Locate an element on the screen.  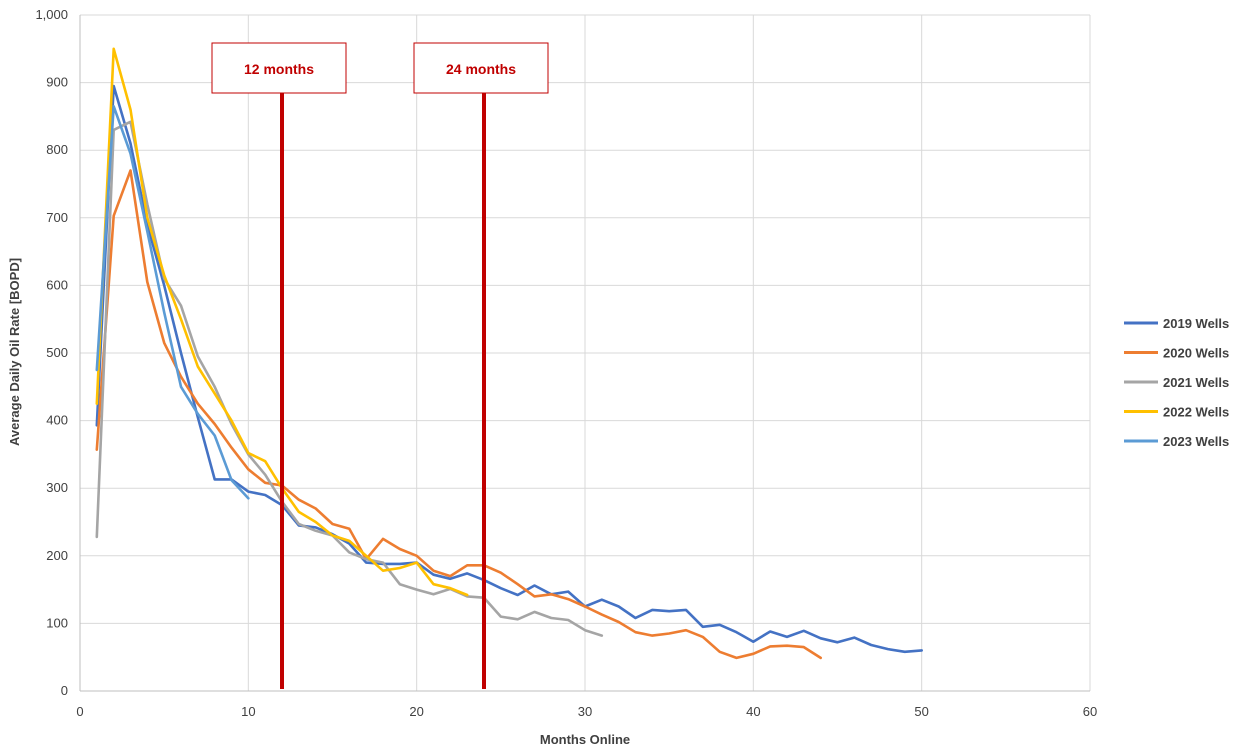
marker-label: 12 months is located at coordinates (279, 69).